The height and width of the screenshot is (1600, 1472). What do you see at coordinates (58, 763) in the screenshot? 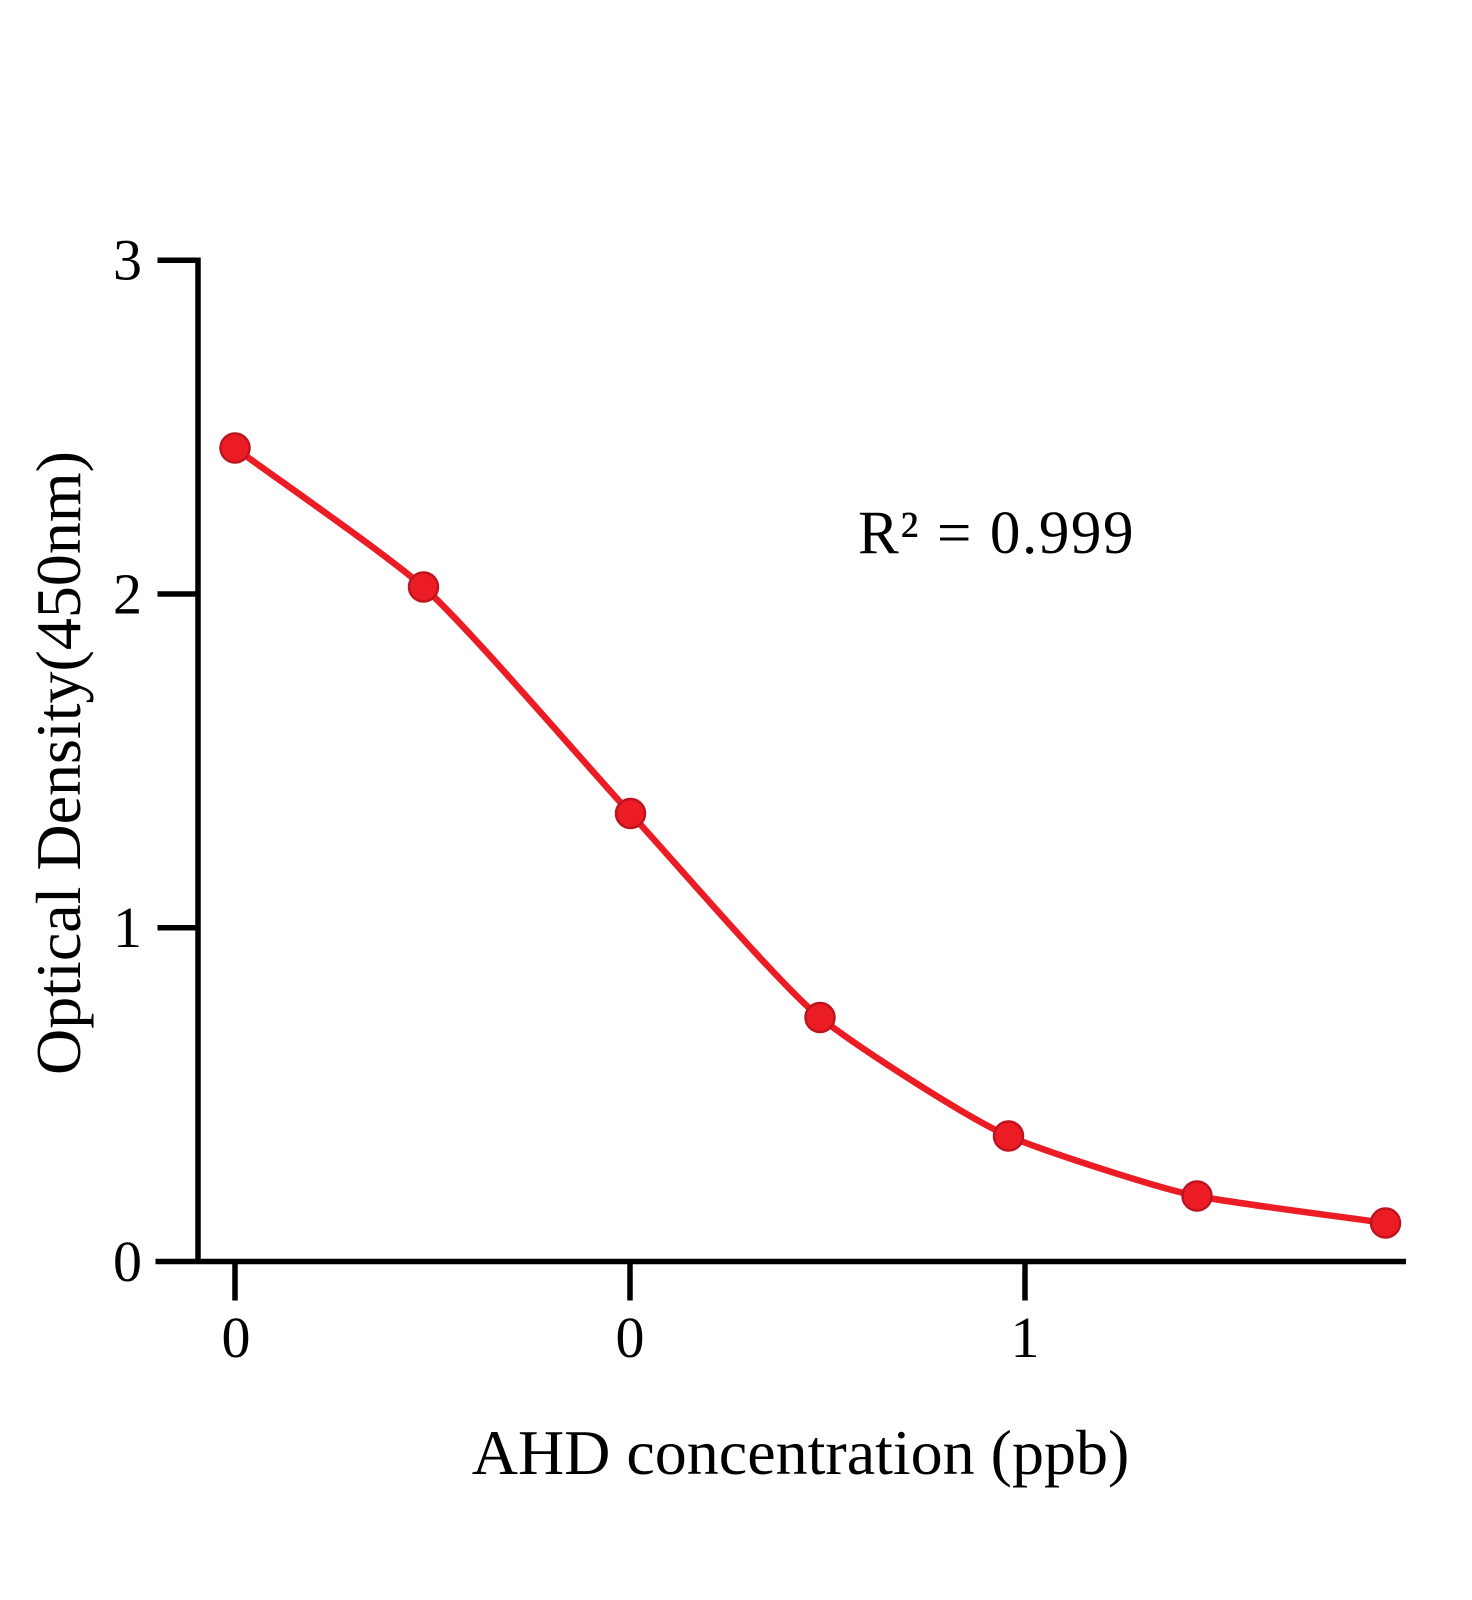
I see `svg-text: Optical Density(450nm)` at bounding box center [58, 763].